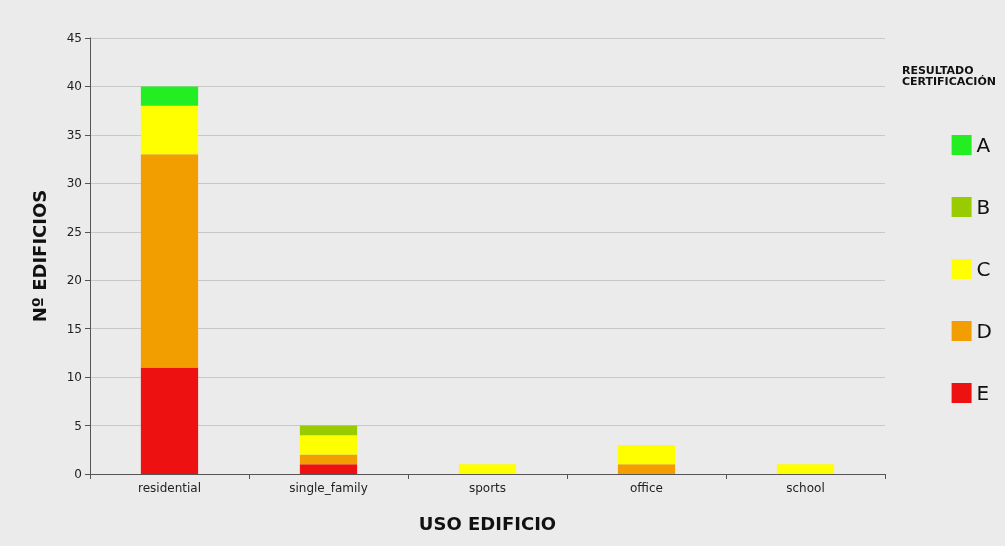 This screenshot has height=546, width=1005. What do you see at coordinates (646, 488) in the screenshot?
I see `x-tick-label: office` at bounding box center [646, 488].